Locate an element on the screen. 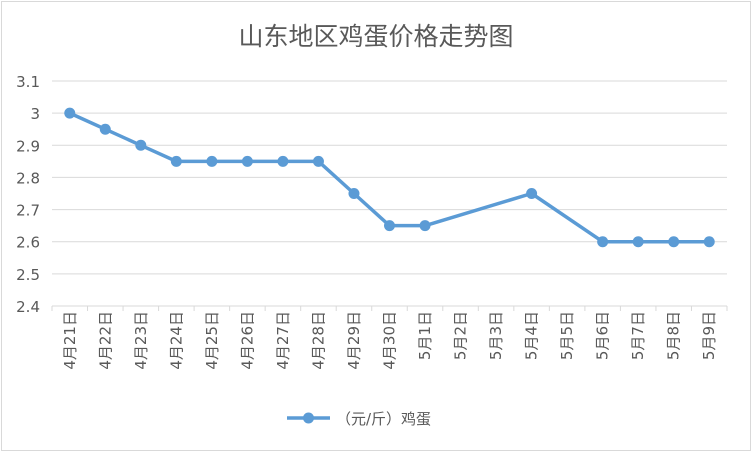  x-tick-label: 5月8日 is located at coordinates (674, 335).